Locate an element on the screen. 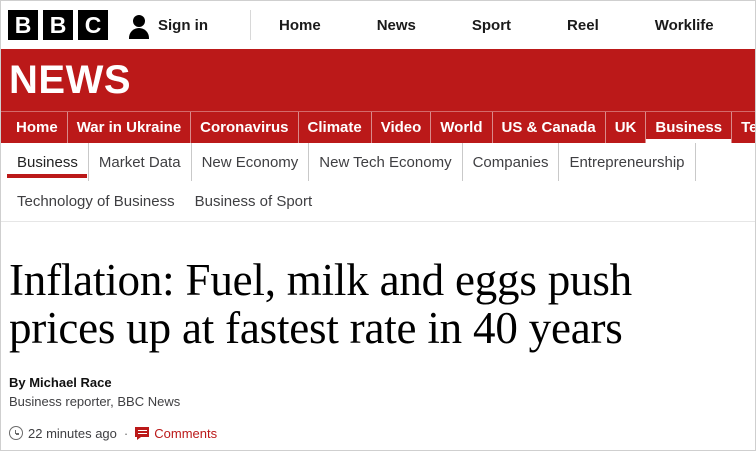 The width and height of the screenshot is (756, 451). global-nav-item-sport: Sport is located at coordinates (491, 25).